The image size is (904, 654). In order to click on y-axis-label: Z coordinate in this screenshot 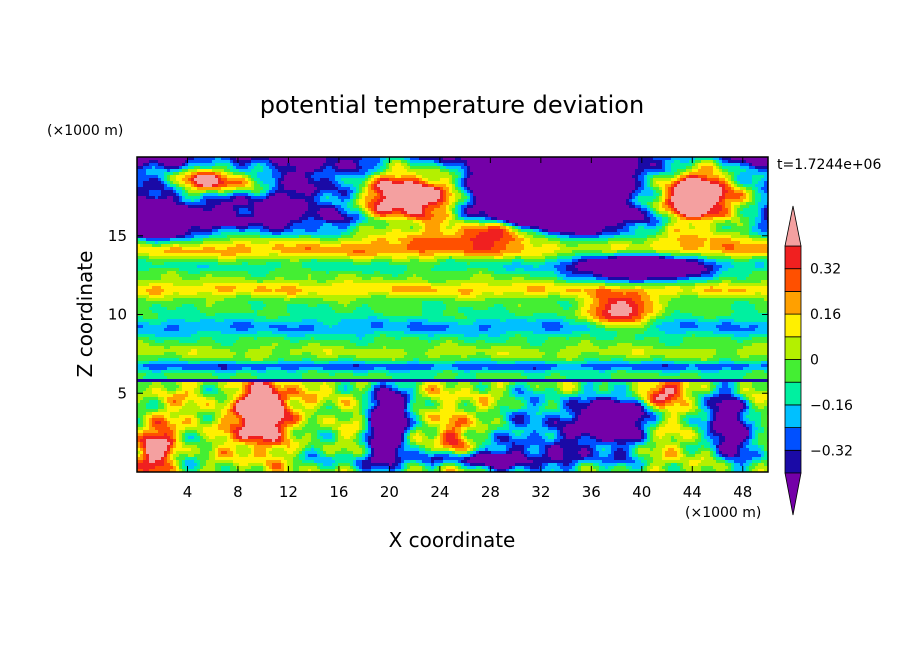, I will do `click(85, 314)`.